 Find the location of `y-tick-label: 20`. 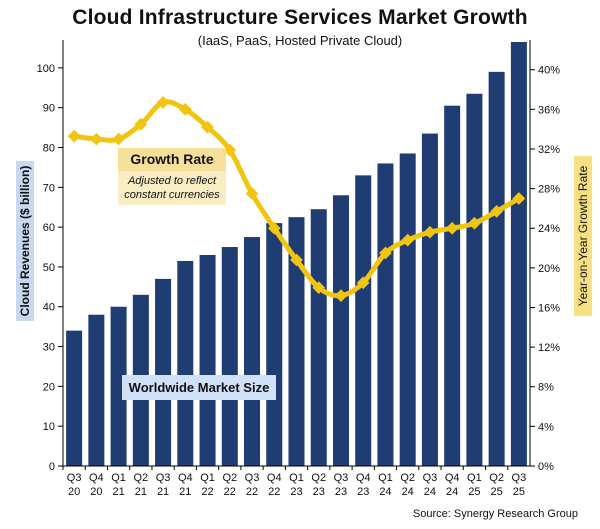

y-tick-label: 20 is located at coordinates (49, 387).